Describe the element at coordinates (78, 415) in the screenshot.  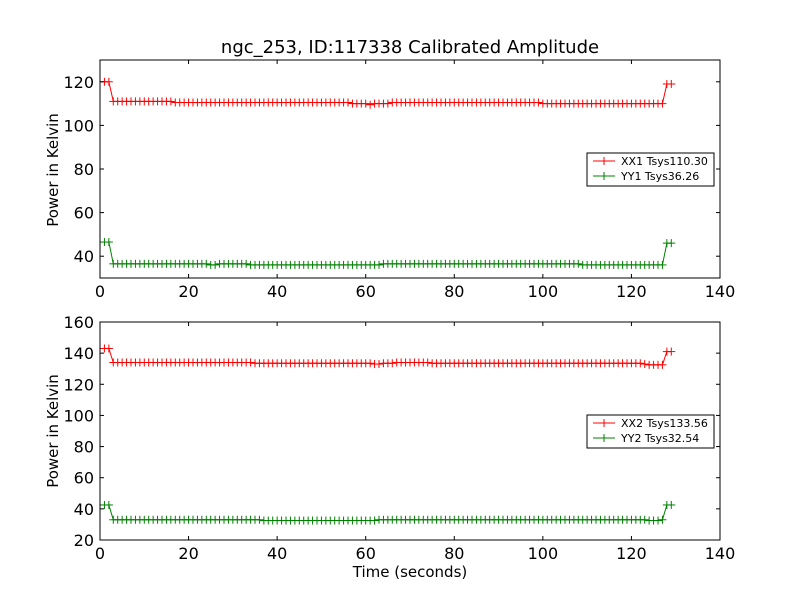
I see `chart-bottom-ytick-label-4: 100` at that location.